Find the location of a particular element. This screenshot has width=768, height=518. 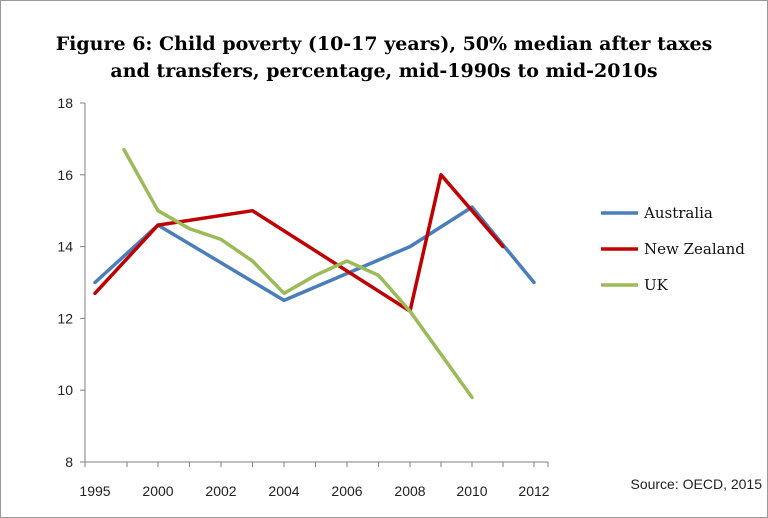

series-line-new-zealand is located at coordinates (299, 243).